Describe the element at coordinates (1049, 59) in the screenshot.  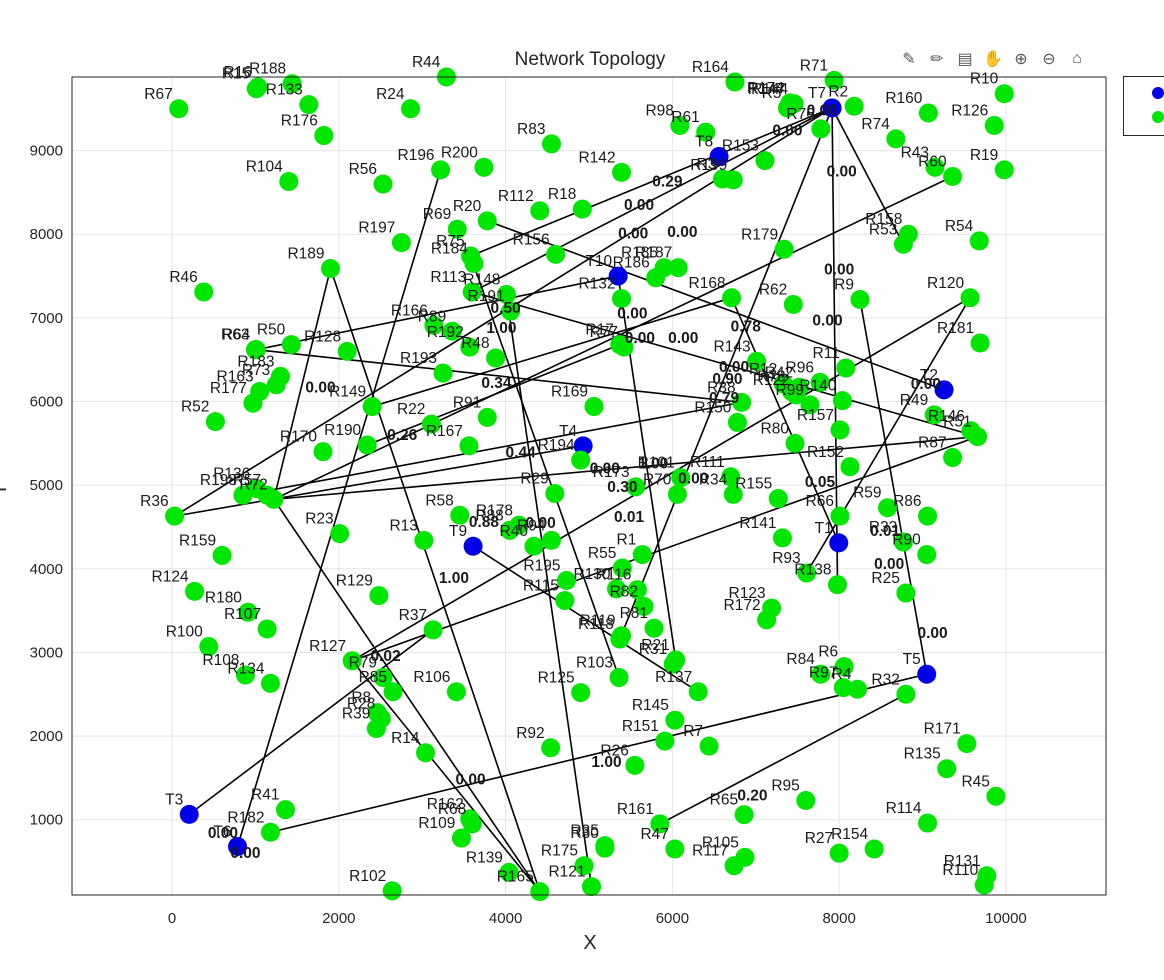
I see `zoom-out-icon: ⊖` at that location.